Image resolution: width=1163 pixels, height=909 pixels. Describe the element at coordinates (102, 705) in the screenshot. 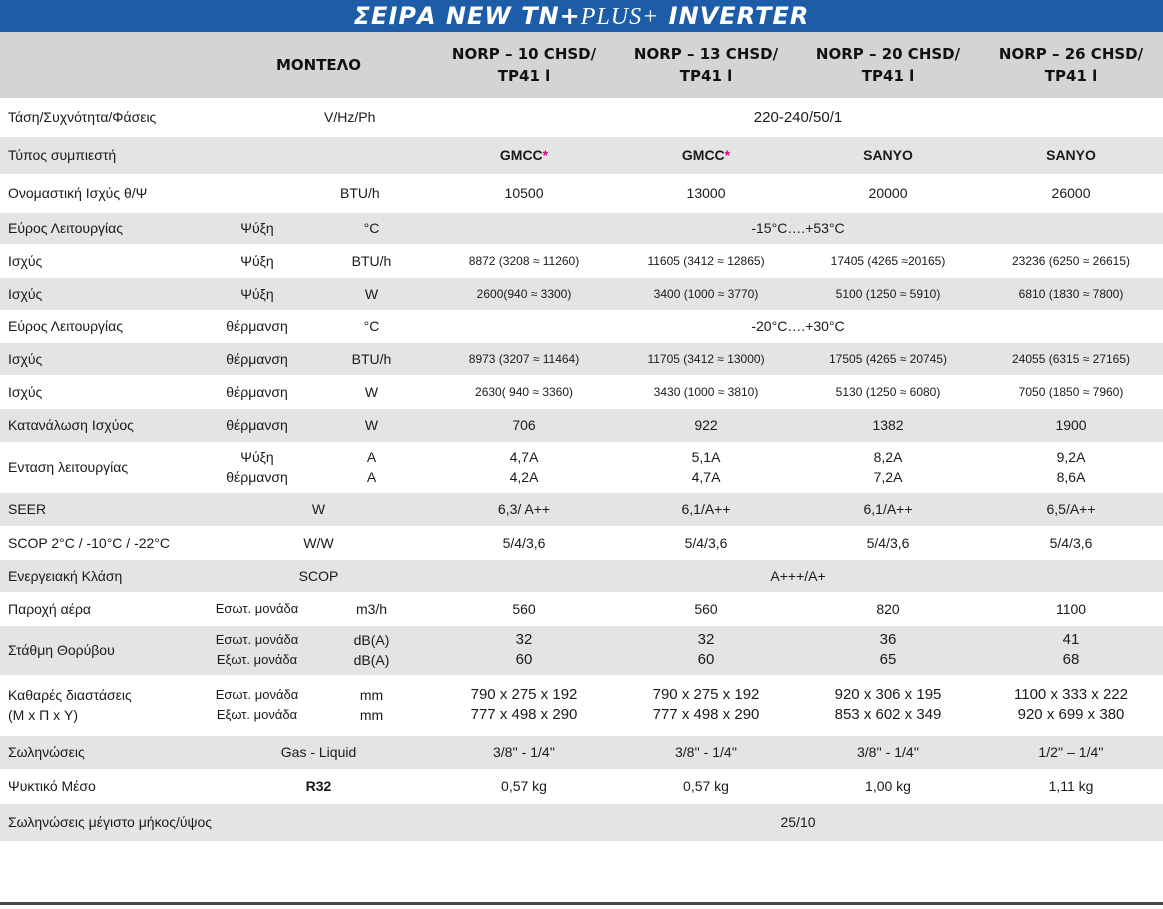

I see `row-label: Καθαρές διαστάσεις (Μ x Π x Υ)` at that location.